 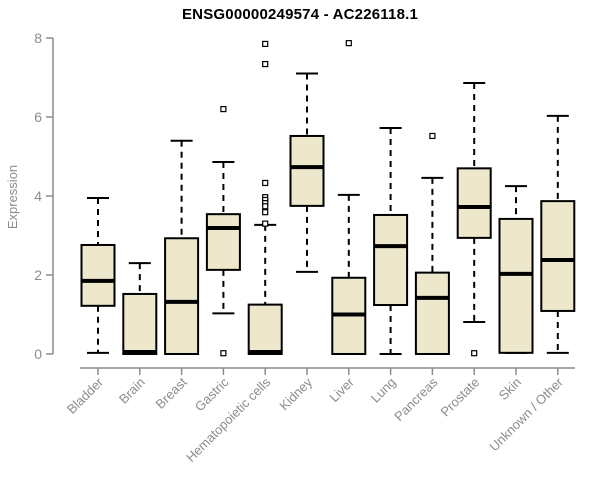 What do you see at coordinates (383, 390) in the screenshot?
I see `x-category-label: Lung` at bounding box center [383, 390].